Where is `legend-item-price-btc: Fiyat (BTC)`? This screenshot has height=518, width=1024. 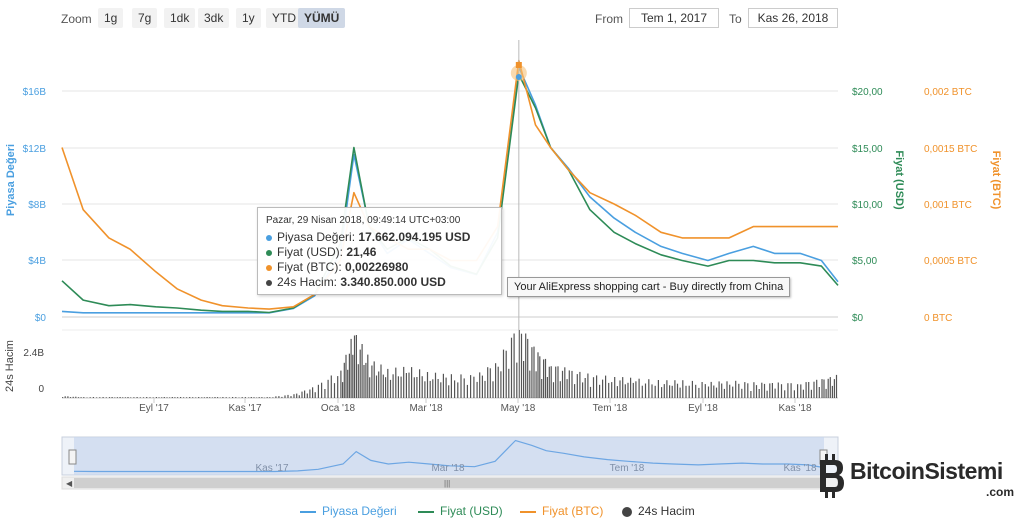 legend-item-price-btc: Fiyat (BTC) is located at coordinates (561, 511).